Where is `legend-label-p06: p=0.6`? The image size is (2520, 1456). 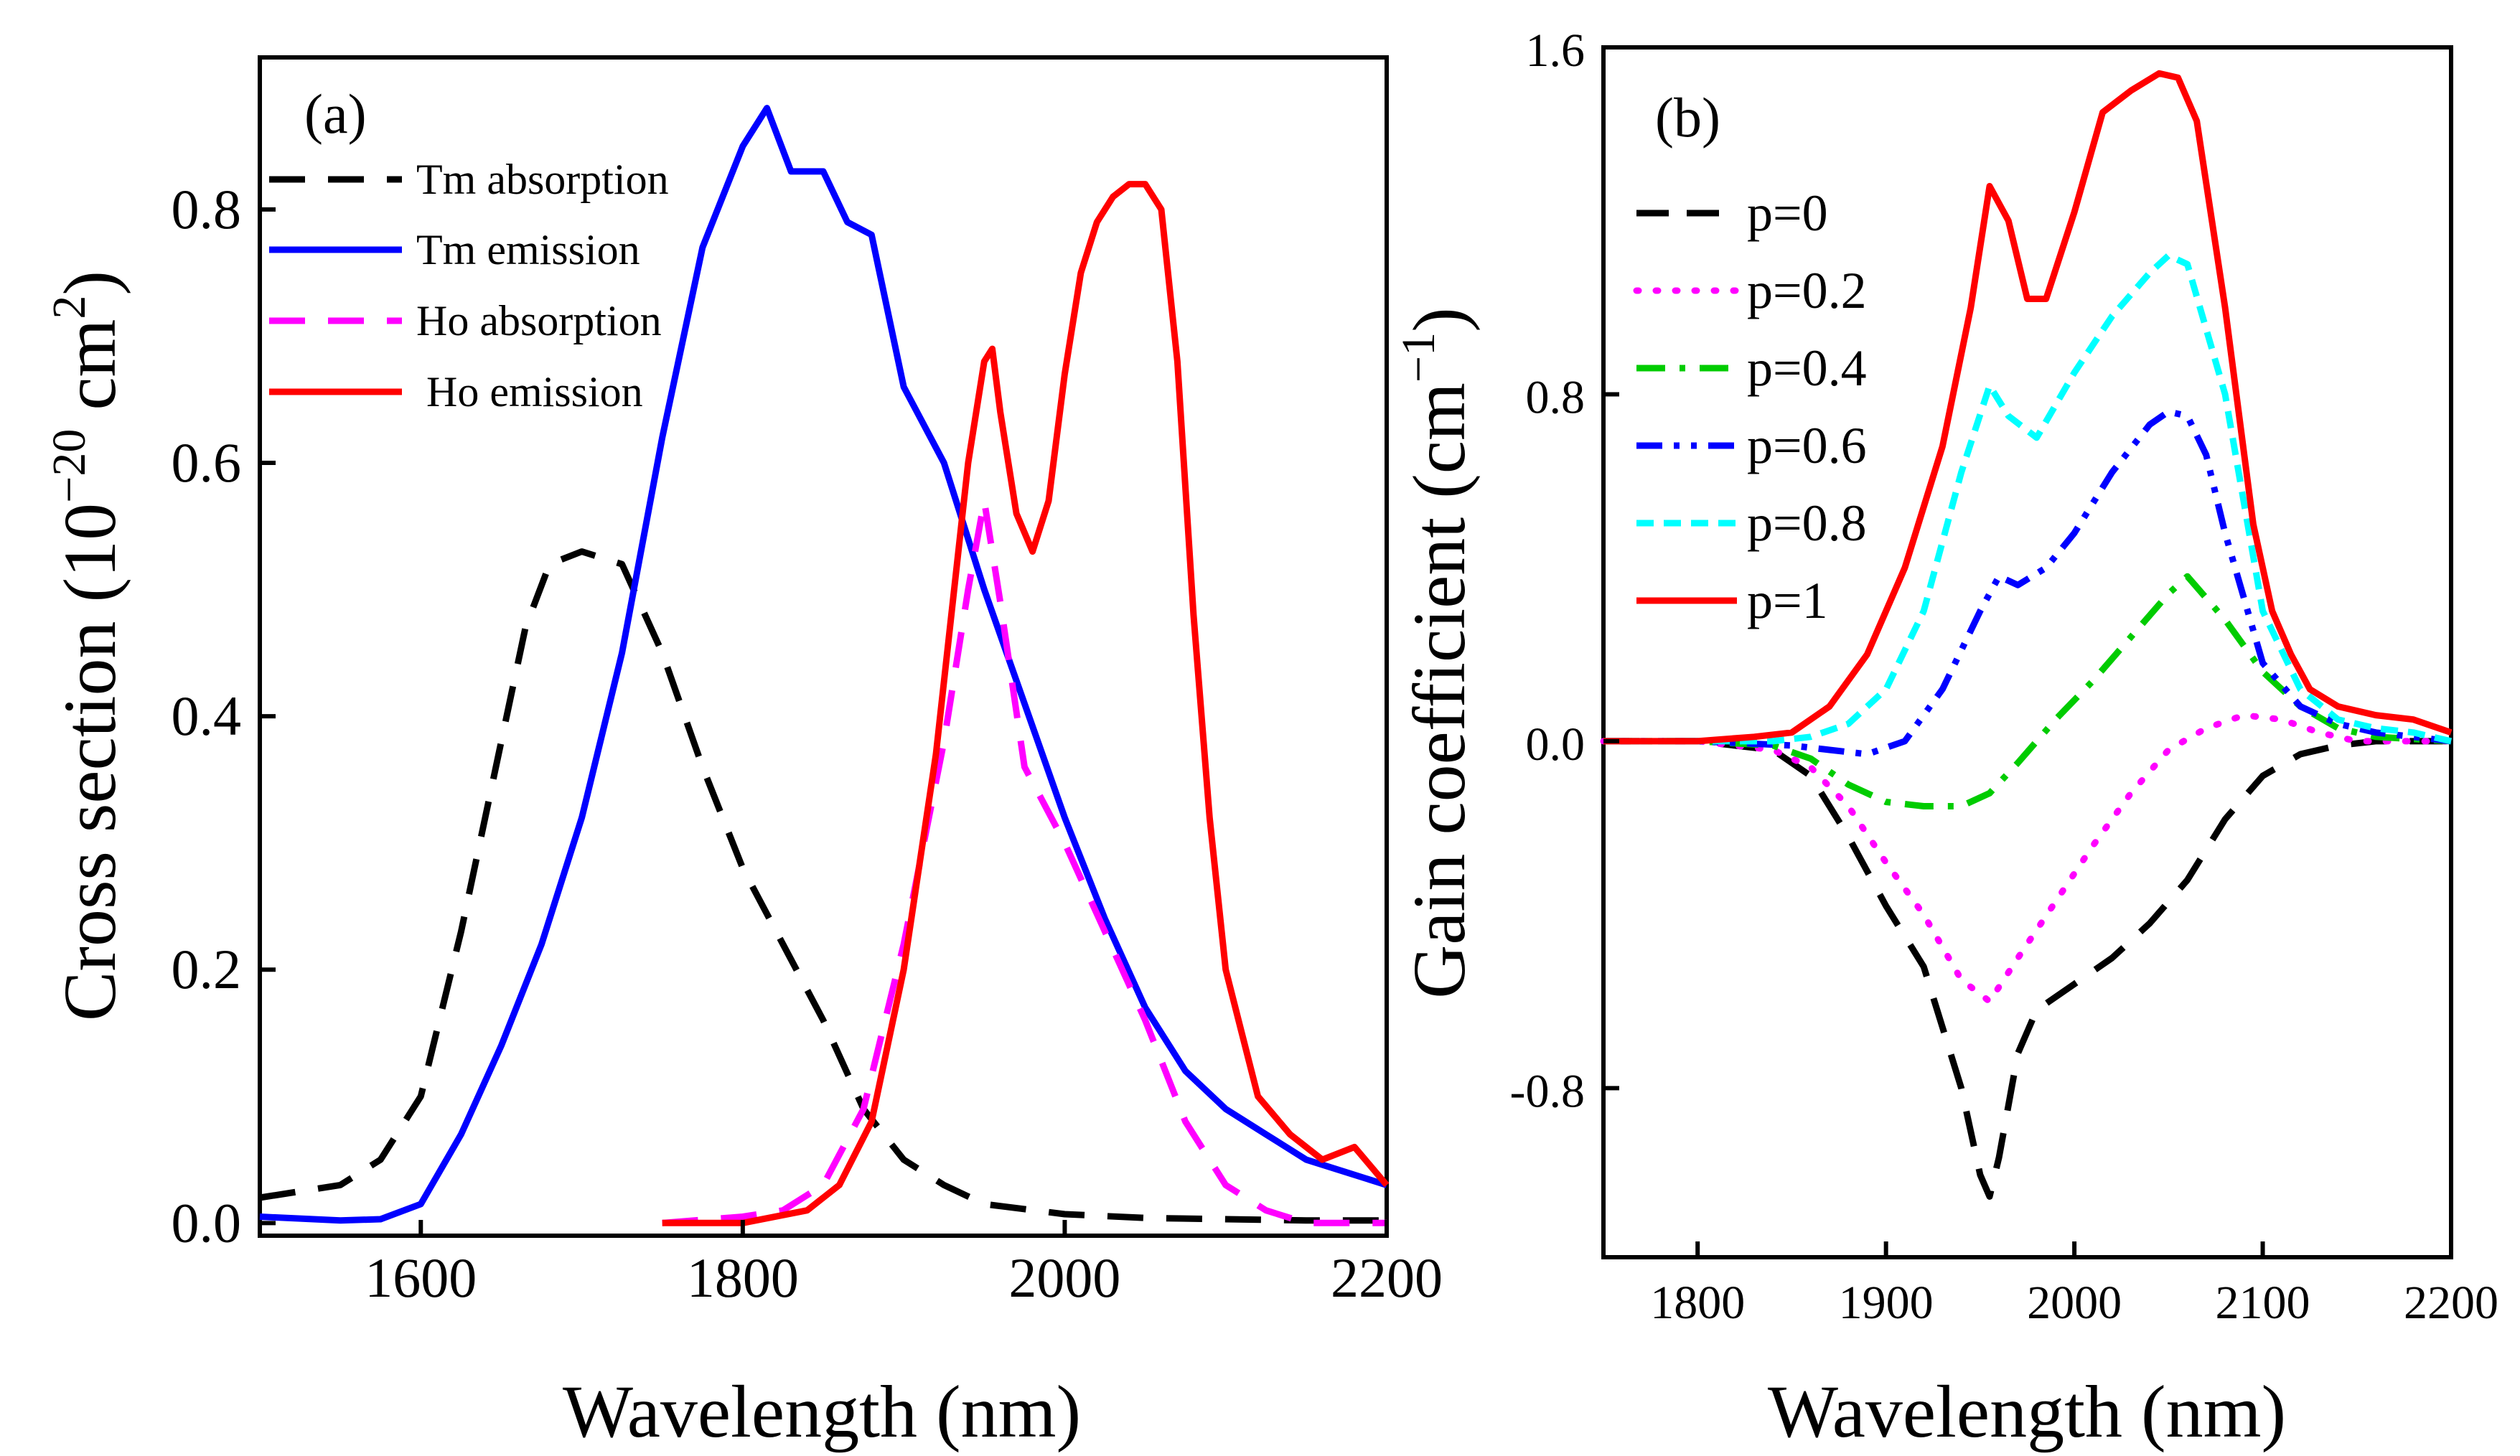
legend-label-p06: p=0.6 is located at coordinates (1807, 445).